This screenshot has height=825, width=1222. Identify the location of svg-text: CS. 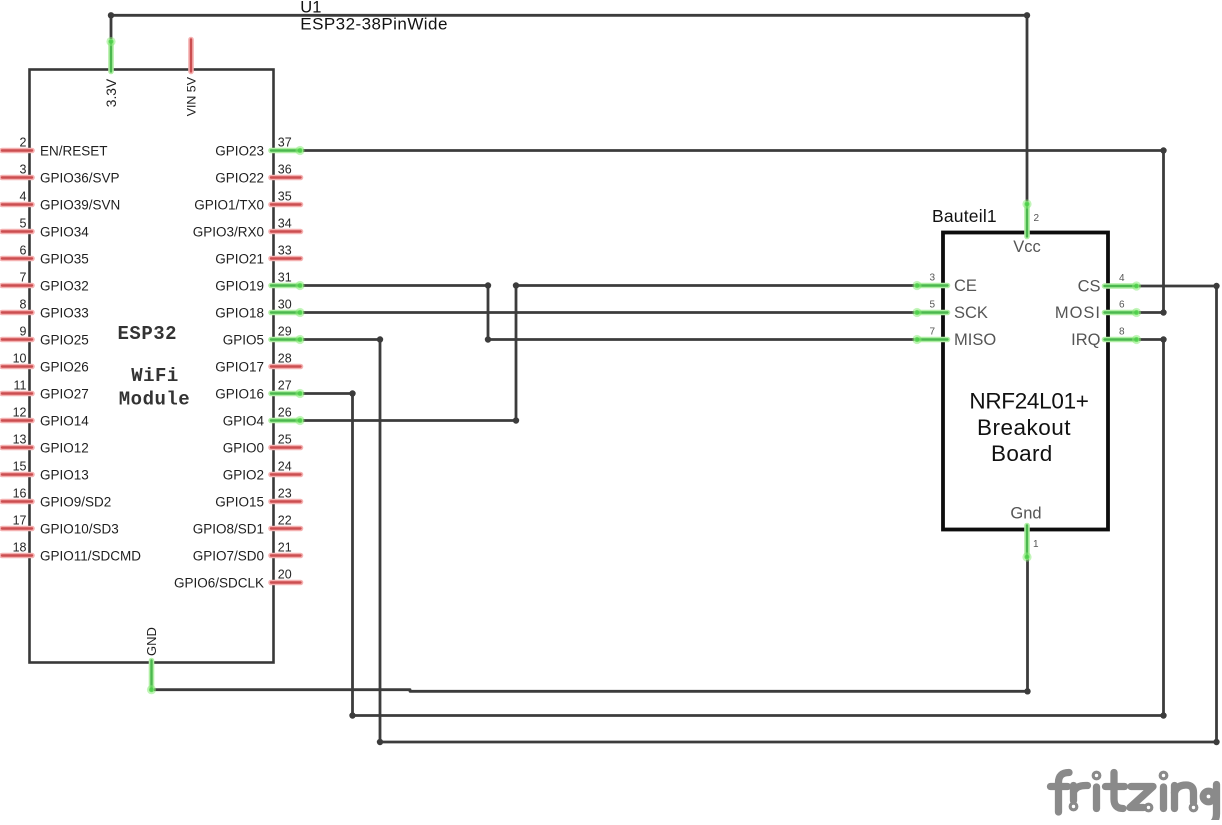
(1089, 287).